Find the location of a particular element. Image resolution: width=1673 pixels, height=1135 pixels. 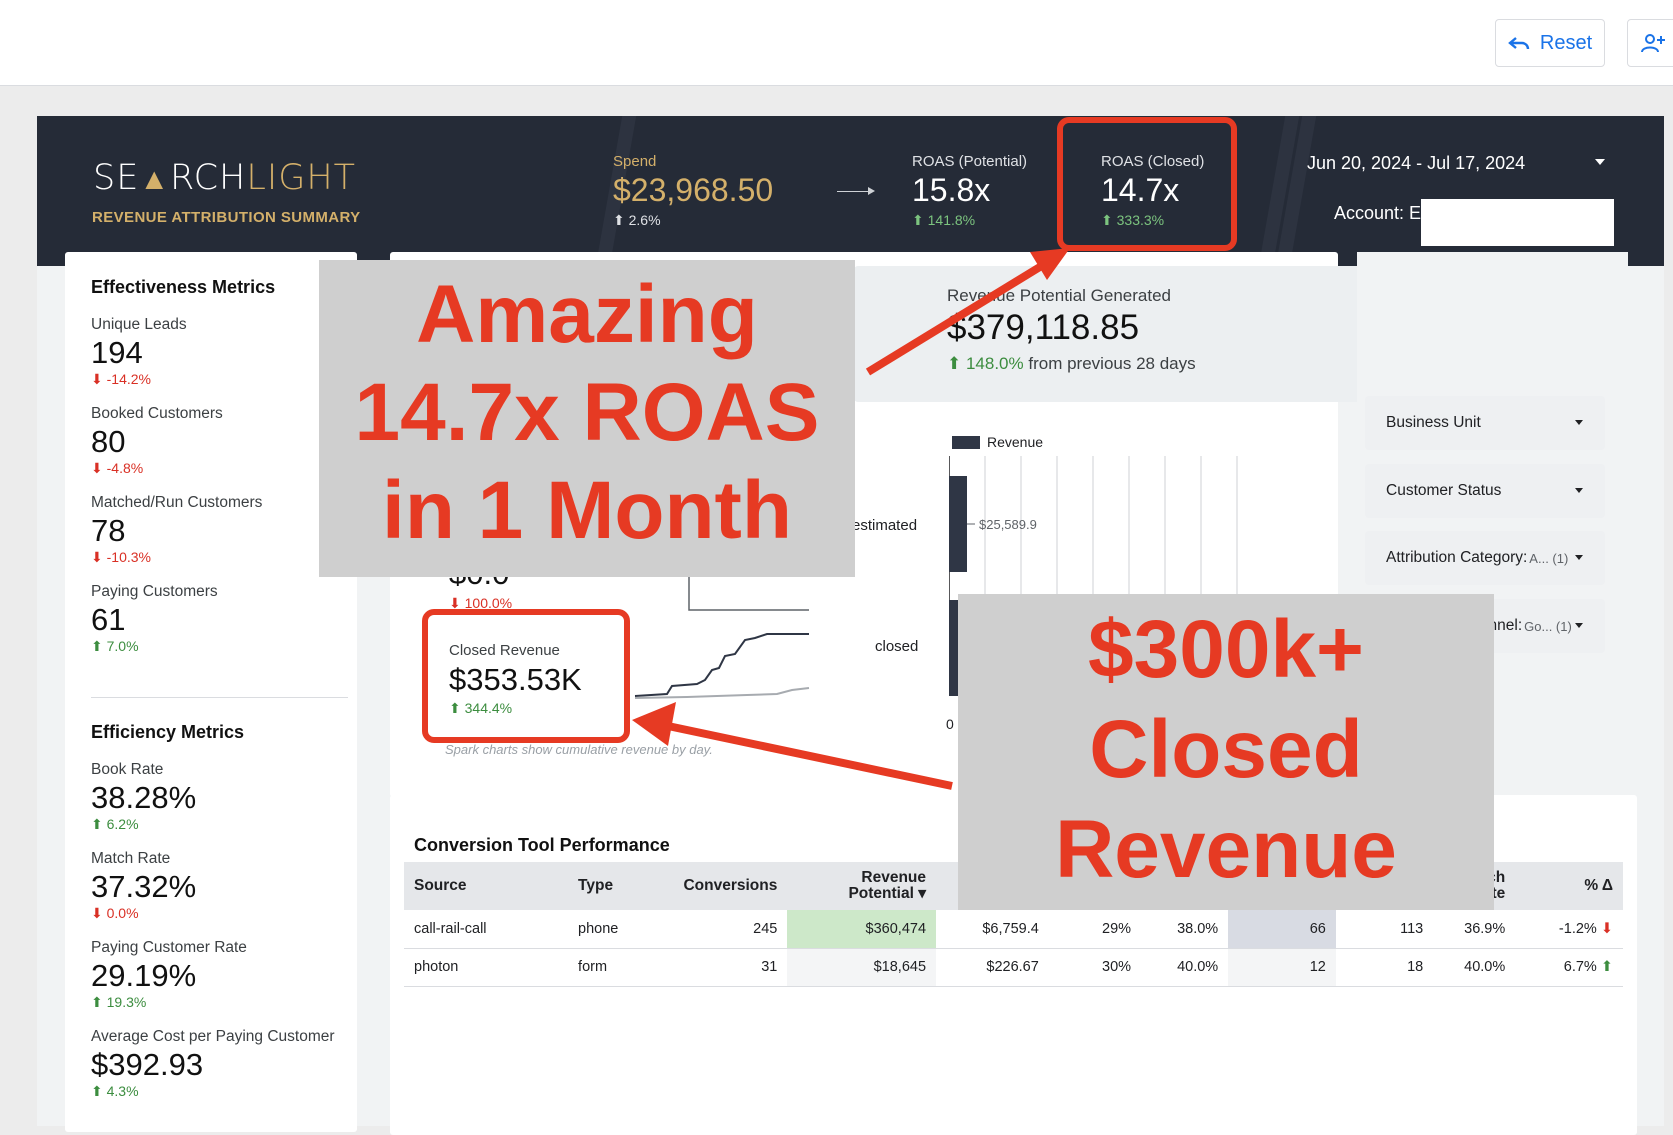

account-label: Account: E is located at coordinates (1378, 213).